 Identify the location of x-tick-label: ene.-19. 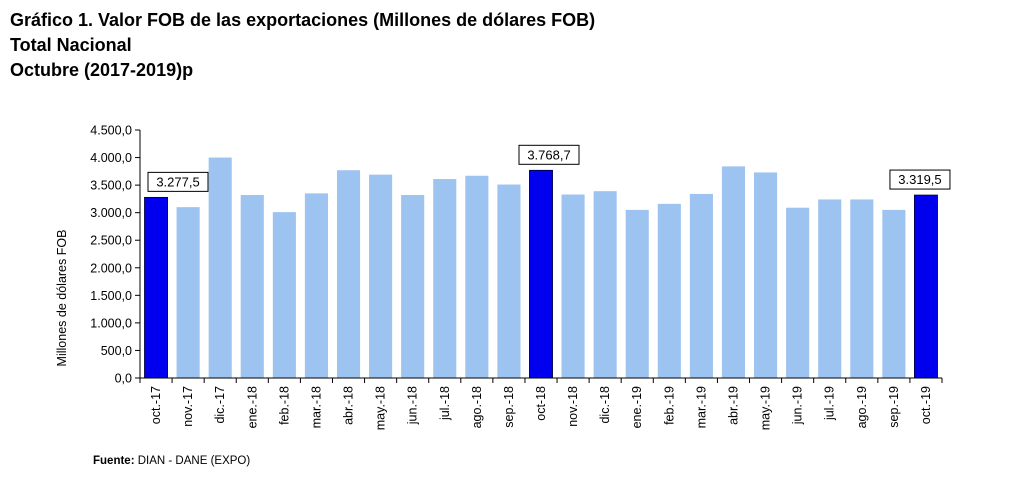
(637, 407).